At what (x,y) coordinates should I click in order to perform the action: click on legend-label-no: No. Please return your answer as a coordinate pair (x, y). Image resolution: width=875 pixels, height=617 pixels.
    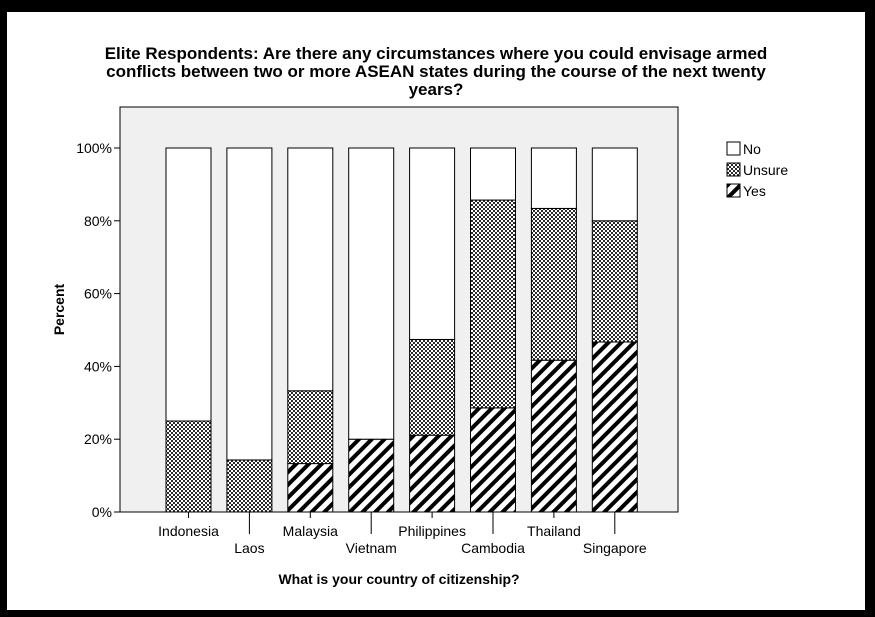
    Looking at the image, I should click on (752, 149).